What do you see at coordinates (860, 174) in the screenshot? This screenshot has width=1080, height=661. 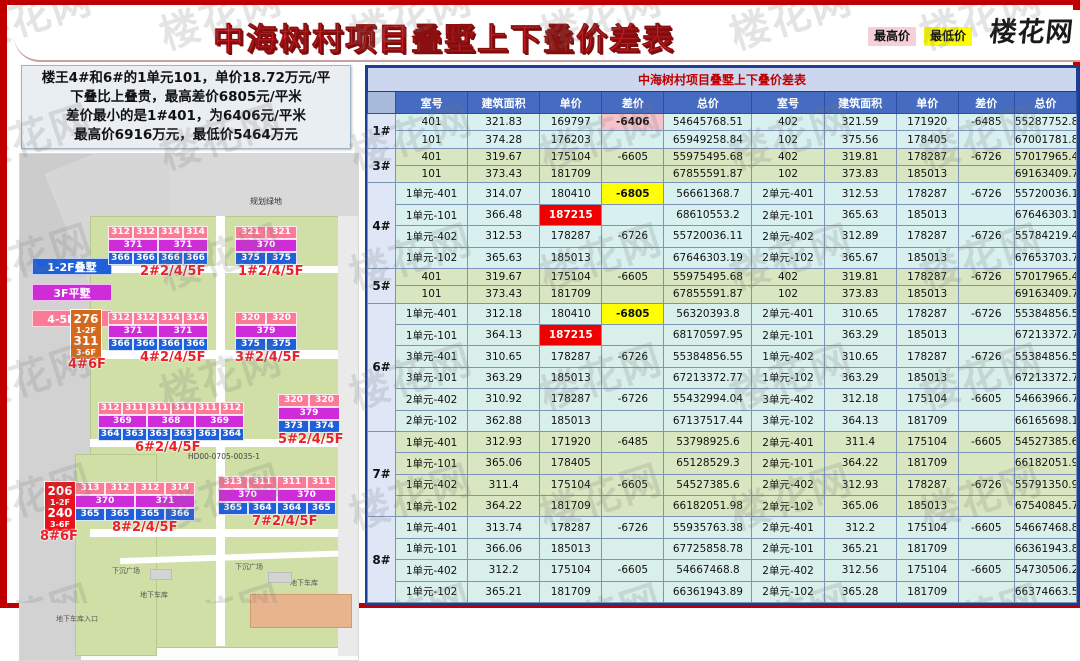 I see `table-cell: 373.83` at bounding box center [860, 174].